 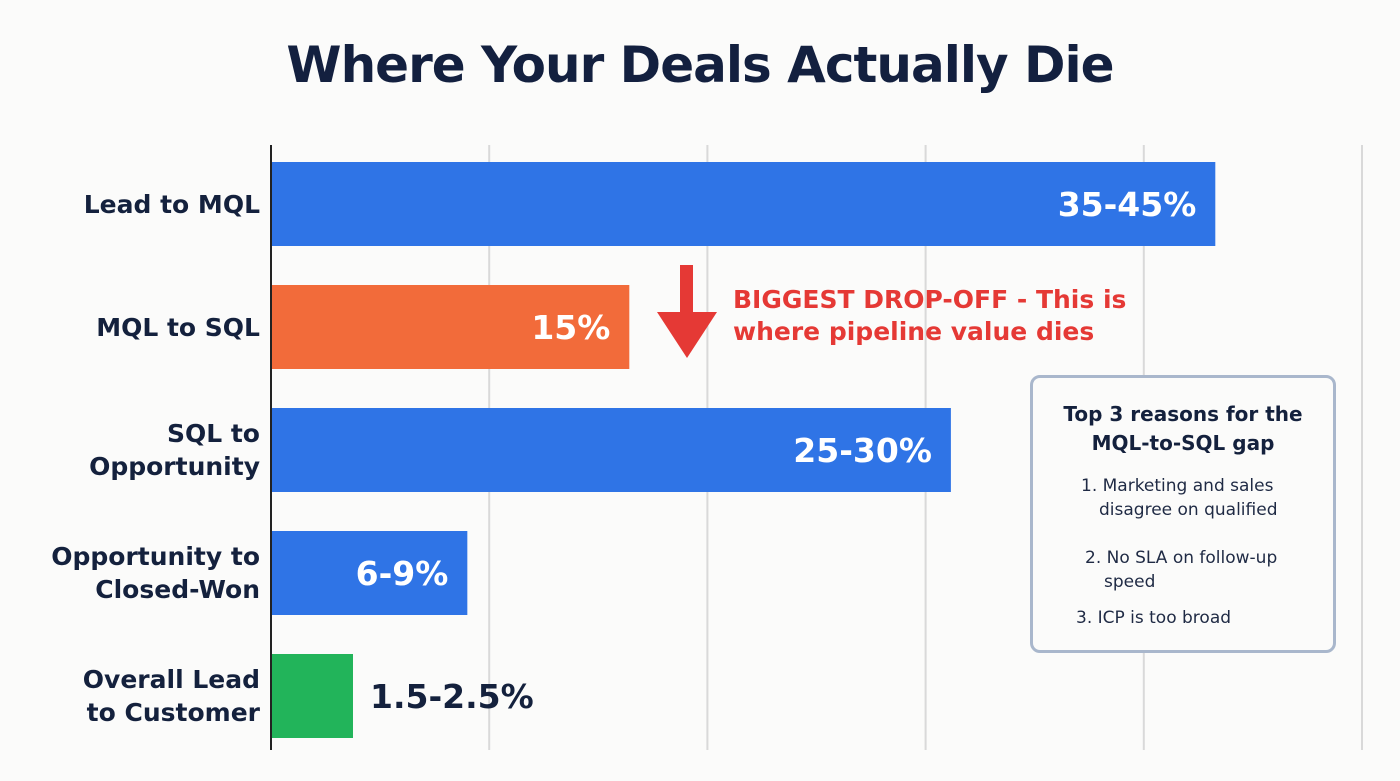 What do you see at coordinates (1181, 558) in the screenshot?
I see `reason-line: 2. No SLA on follow-up` at bounding box center [1181, 558].